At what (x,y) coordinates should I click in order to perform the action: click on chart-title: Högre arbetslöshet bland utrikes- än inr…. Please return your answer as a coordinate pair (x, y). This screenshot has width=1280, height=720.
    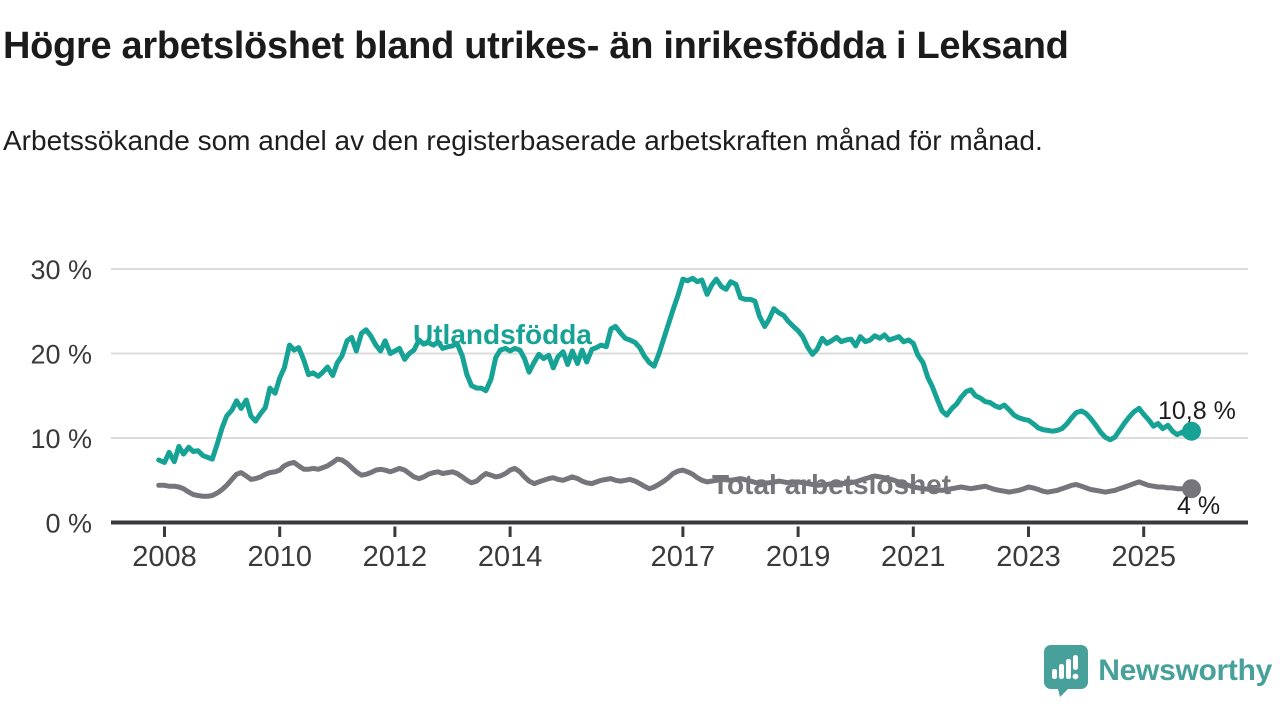
    Looking at the image, I should click on (536, 46).